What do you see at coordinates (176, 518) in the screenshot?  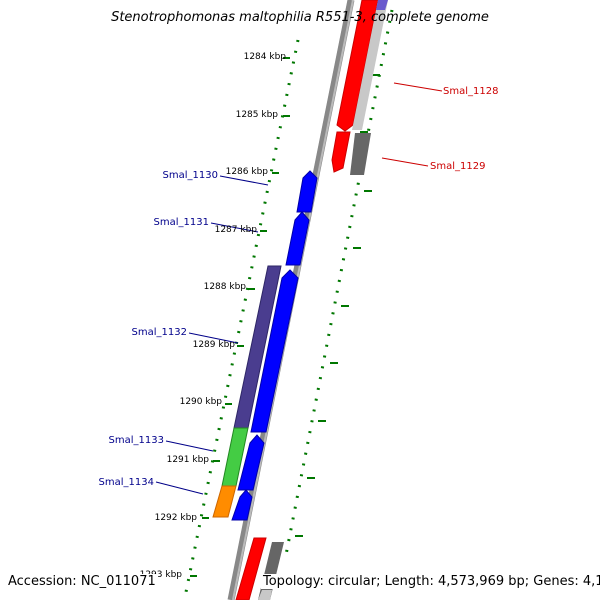 I see `scale-label: 1292 kbp` at bounding box center [176, 518].